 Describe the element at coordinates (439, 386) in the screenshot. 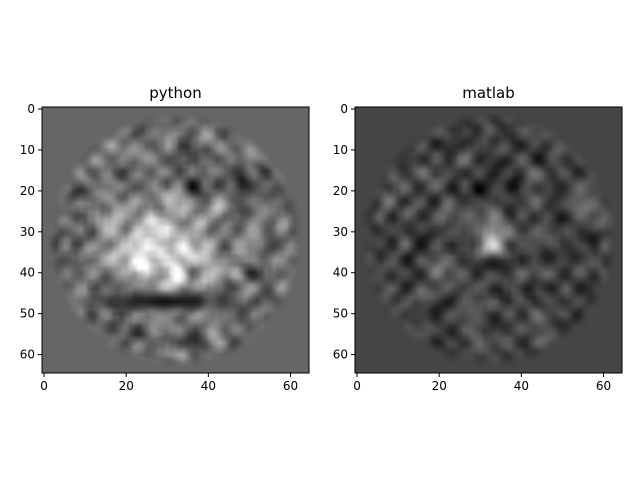

I see `matlab-xtick-label: 20` at that location.